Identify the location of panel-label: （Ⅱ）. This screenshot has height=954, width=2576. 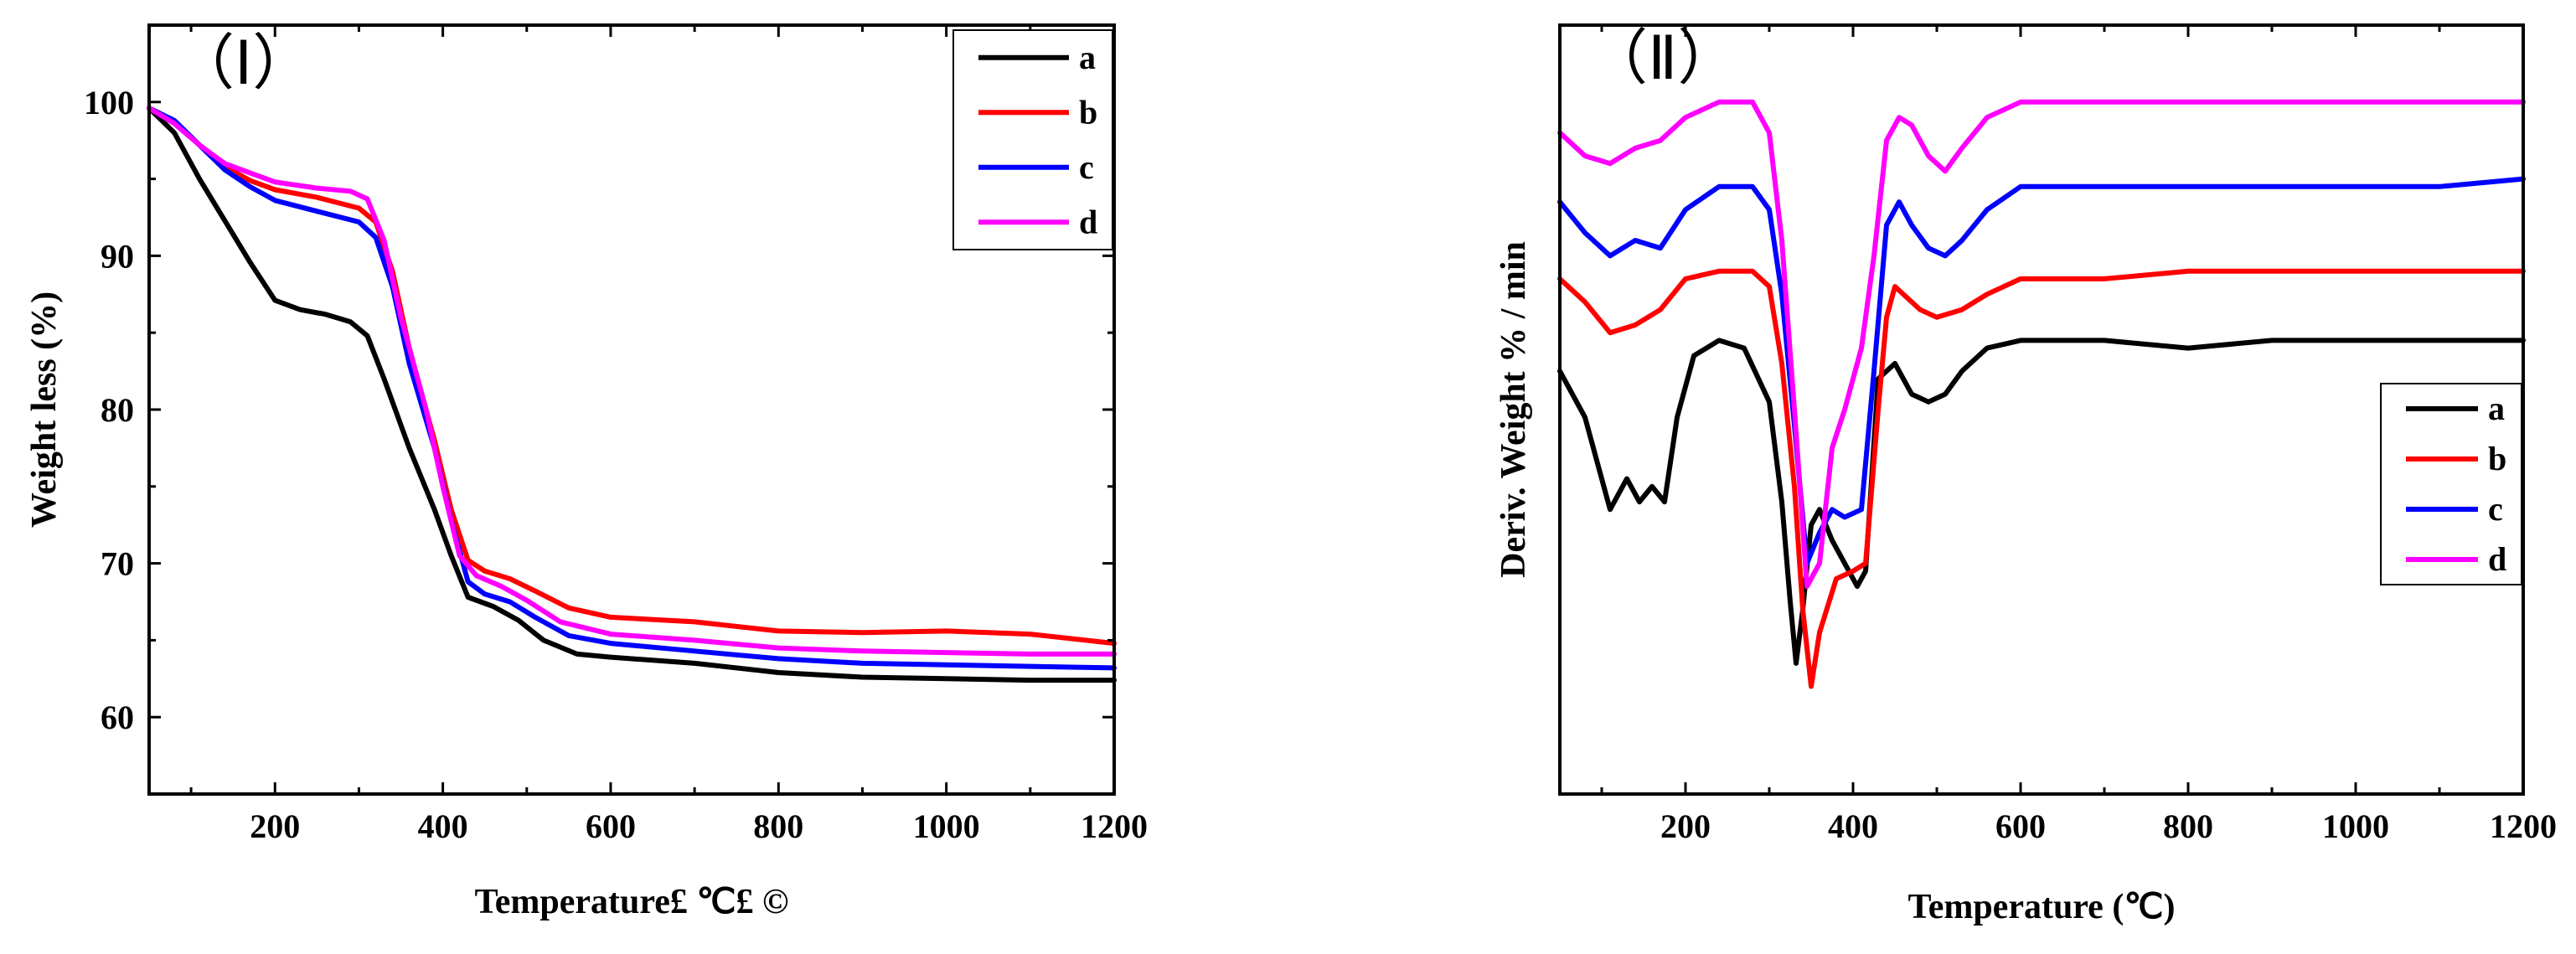
(1662, 58).